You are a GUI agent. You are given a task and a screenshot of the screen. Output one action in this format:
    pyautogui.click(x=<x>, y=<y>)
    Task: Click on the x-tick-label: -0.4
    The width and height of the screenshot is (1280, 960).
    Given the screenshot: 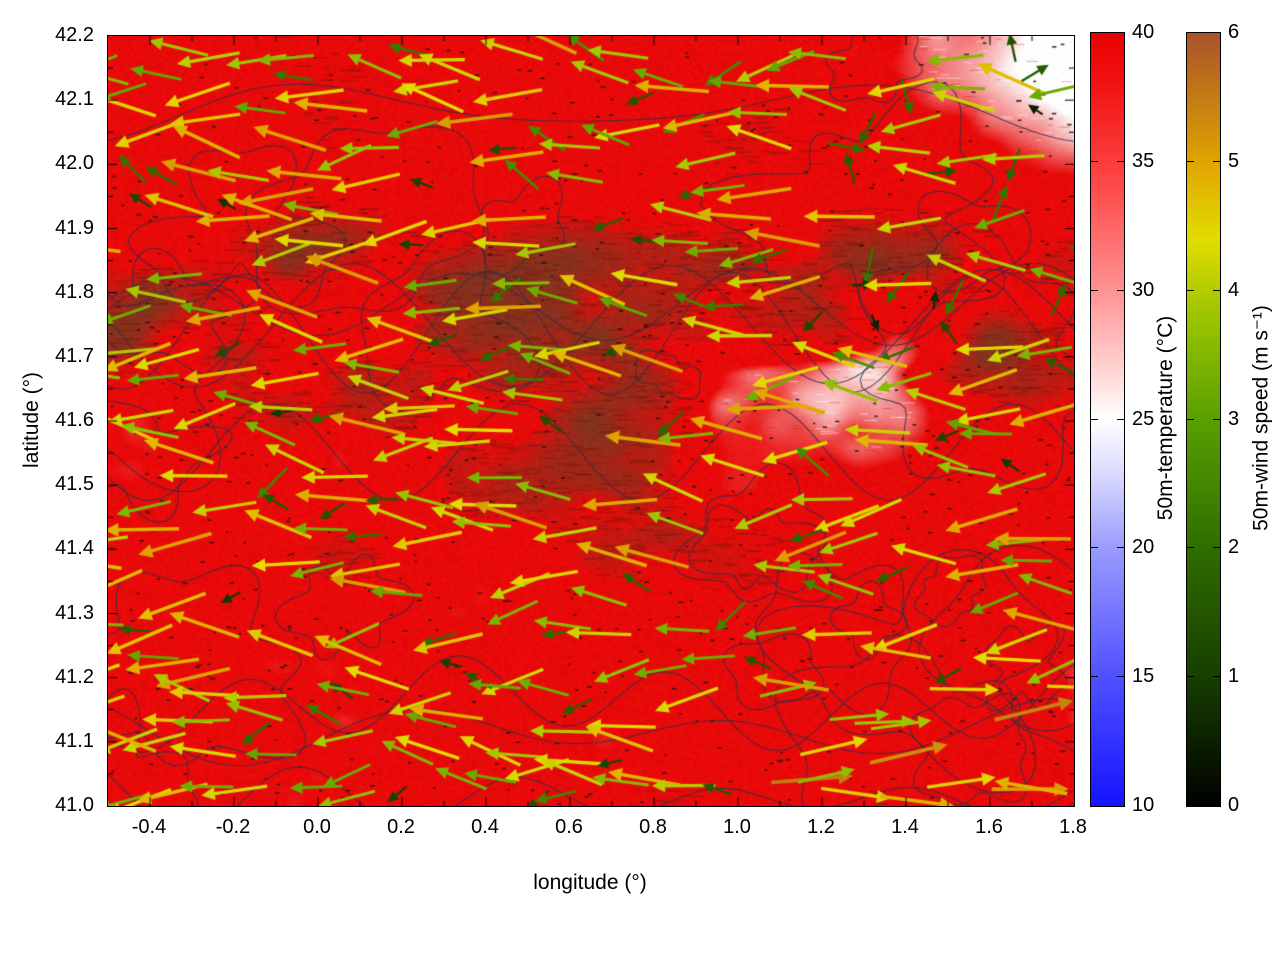 What is the action you would take?
    pyautogui.click(x=149, y=827)
    